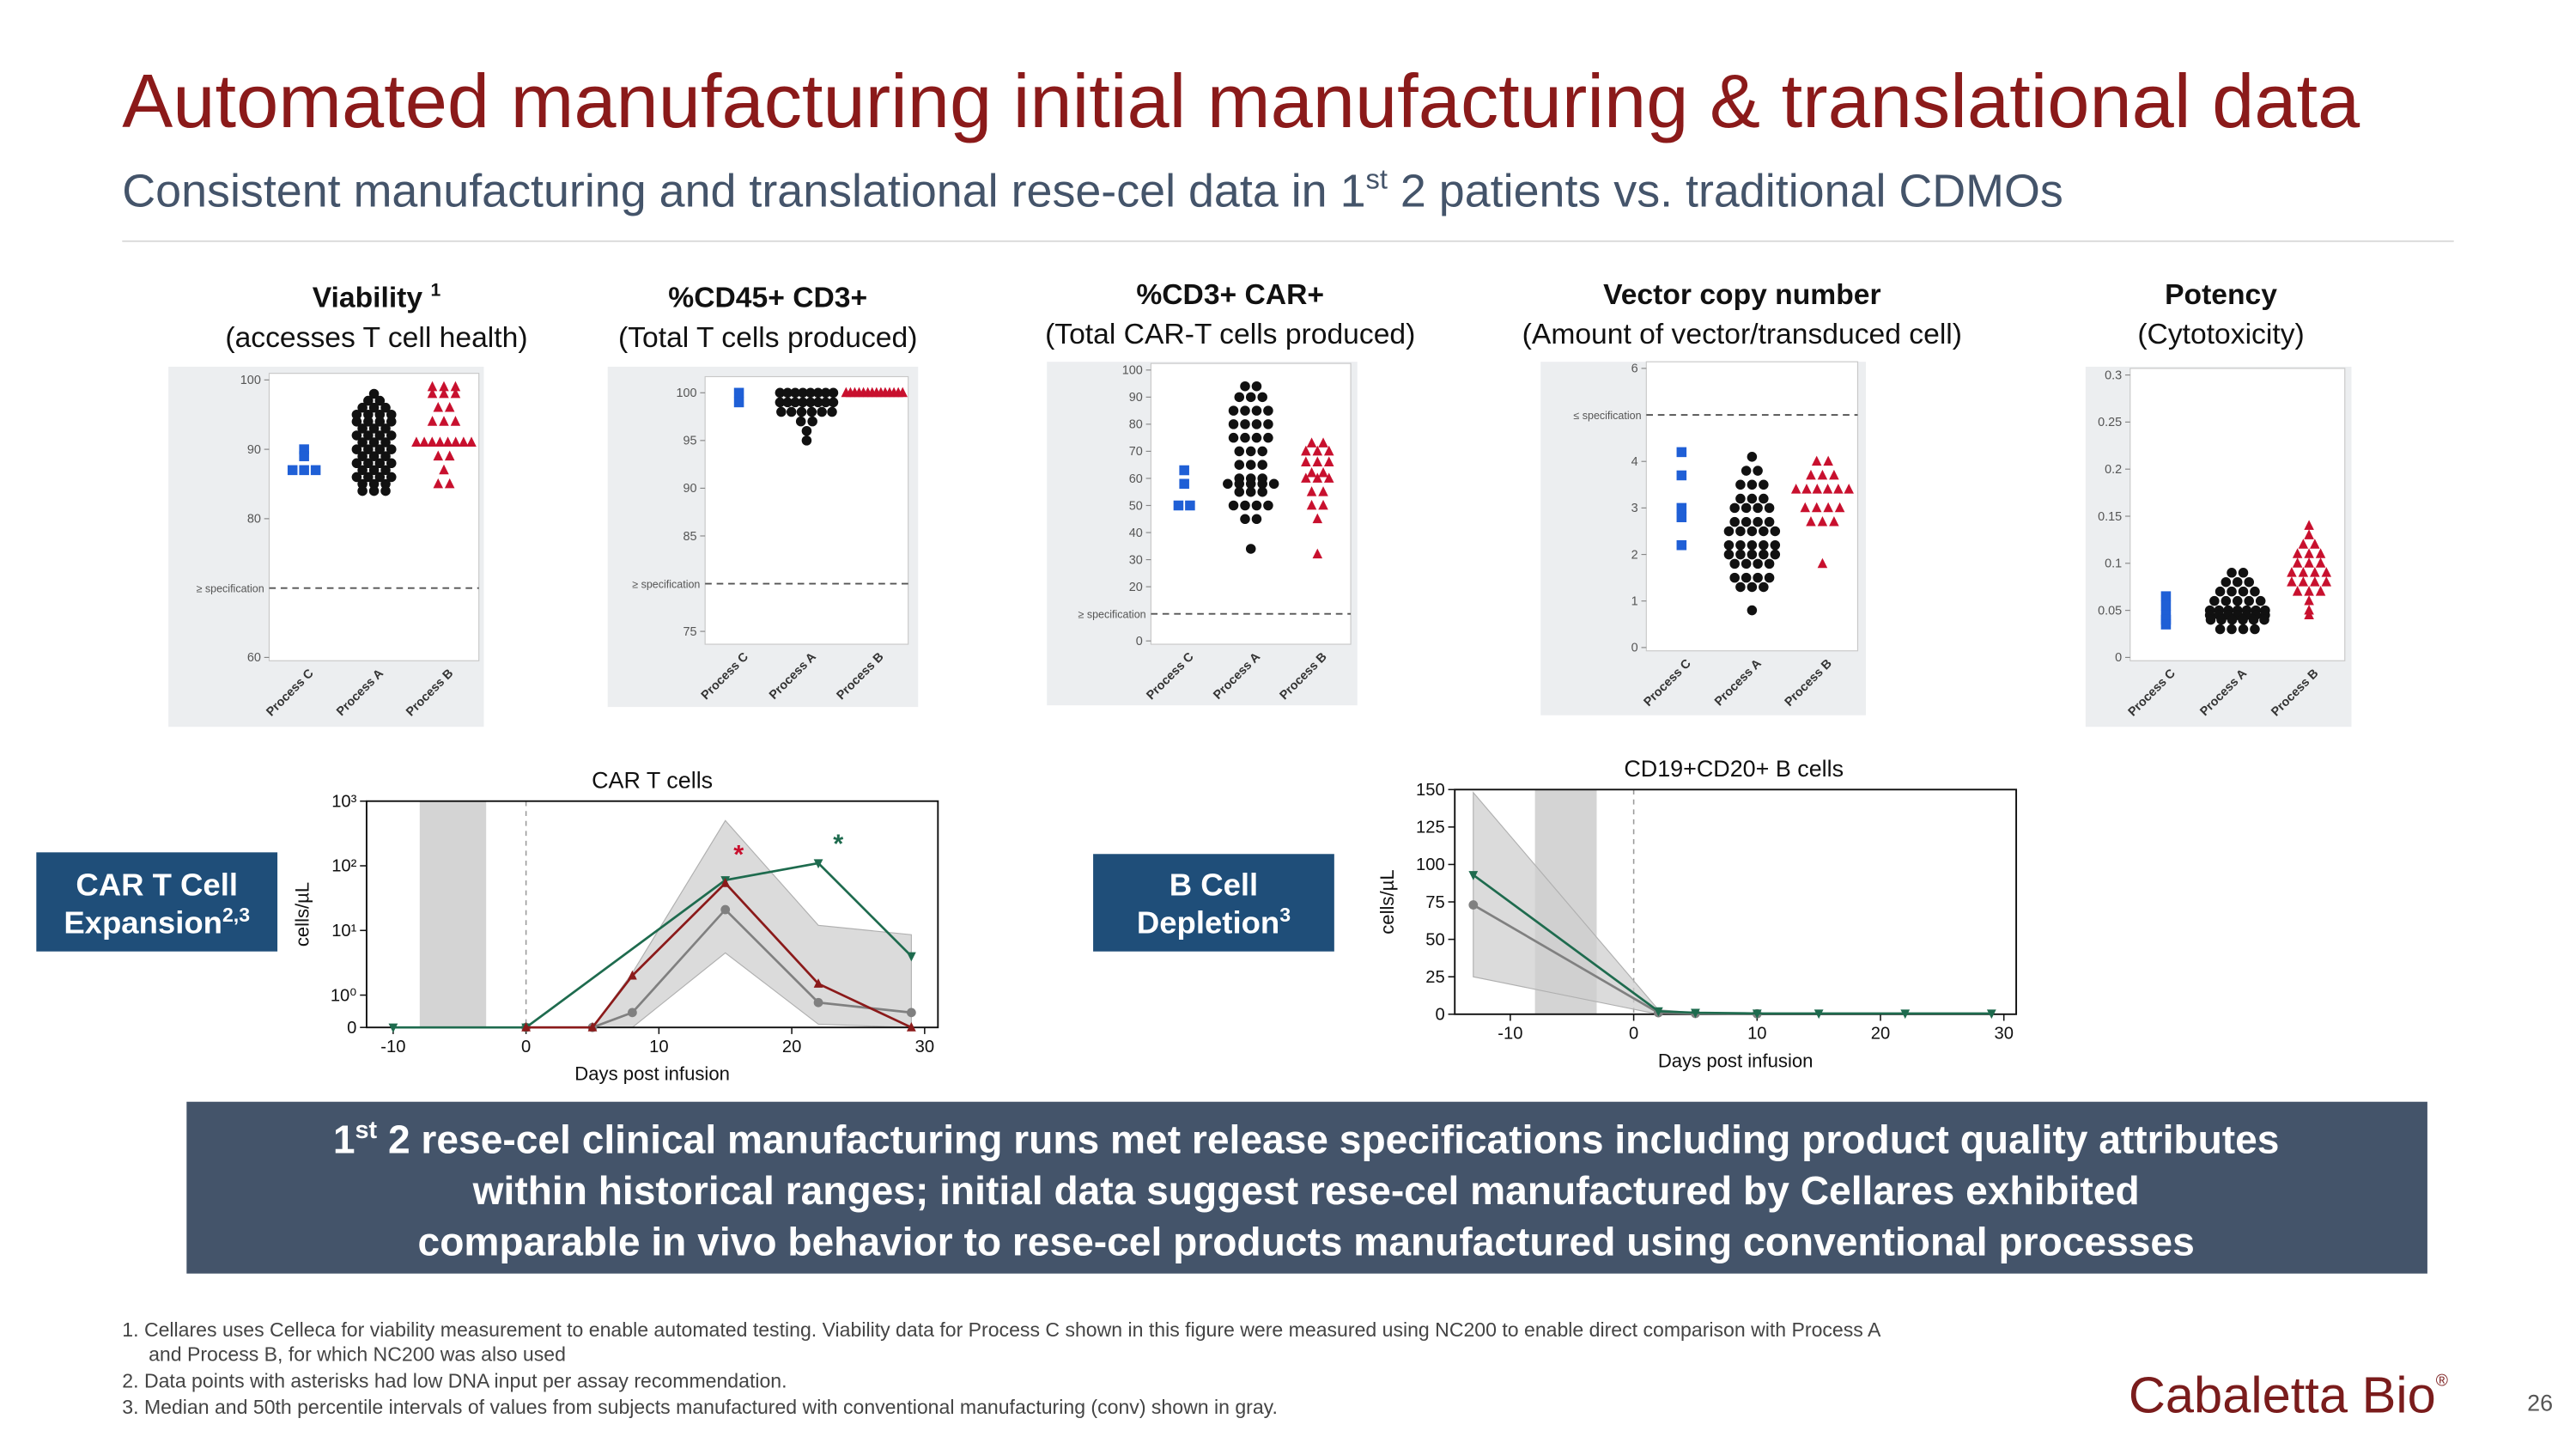 The image size is (2576, 1449). What do you see at coordinates (1136, 560) in the screenshot?
I see `y-tick-label: 30` at bounding box center [1136, 560].